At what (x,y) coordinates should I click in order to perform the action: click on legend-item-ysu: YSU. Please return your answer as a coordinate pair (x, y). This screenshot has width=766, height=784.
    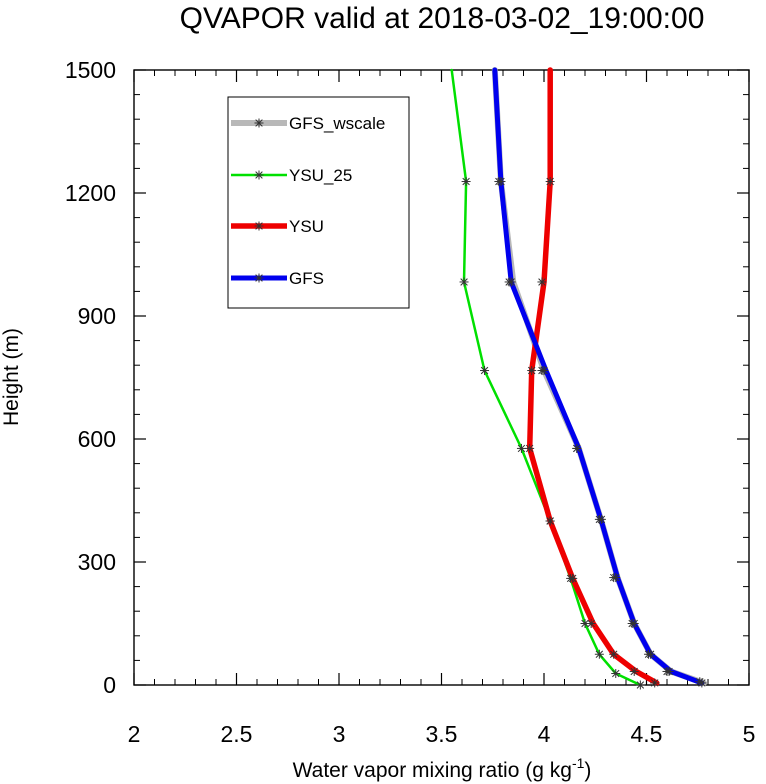
    Looking at the image, I should click on (277, 226).